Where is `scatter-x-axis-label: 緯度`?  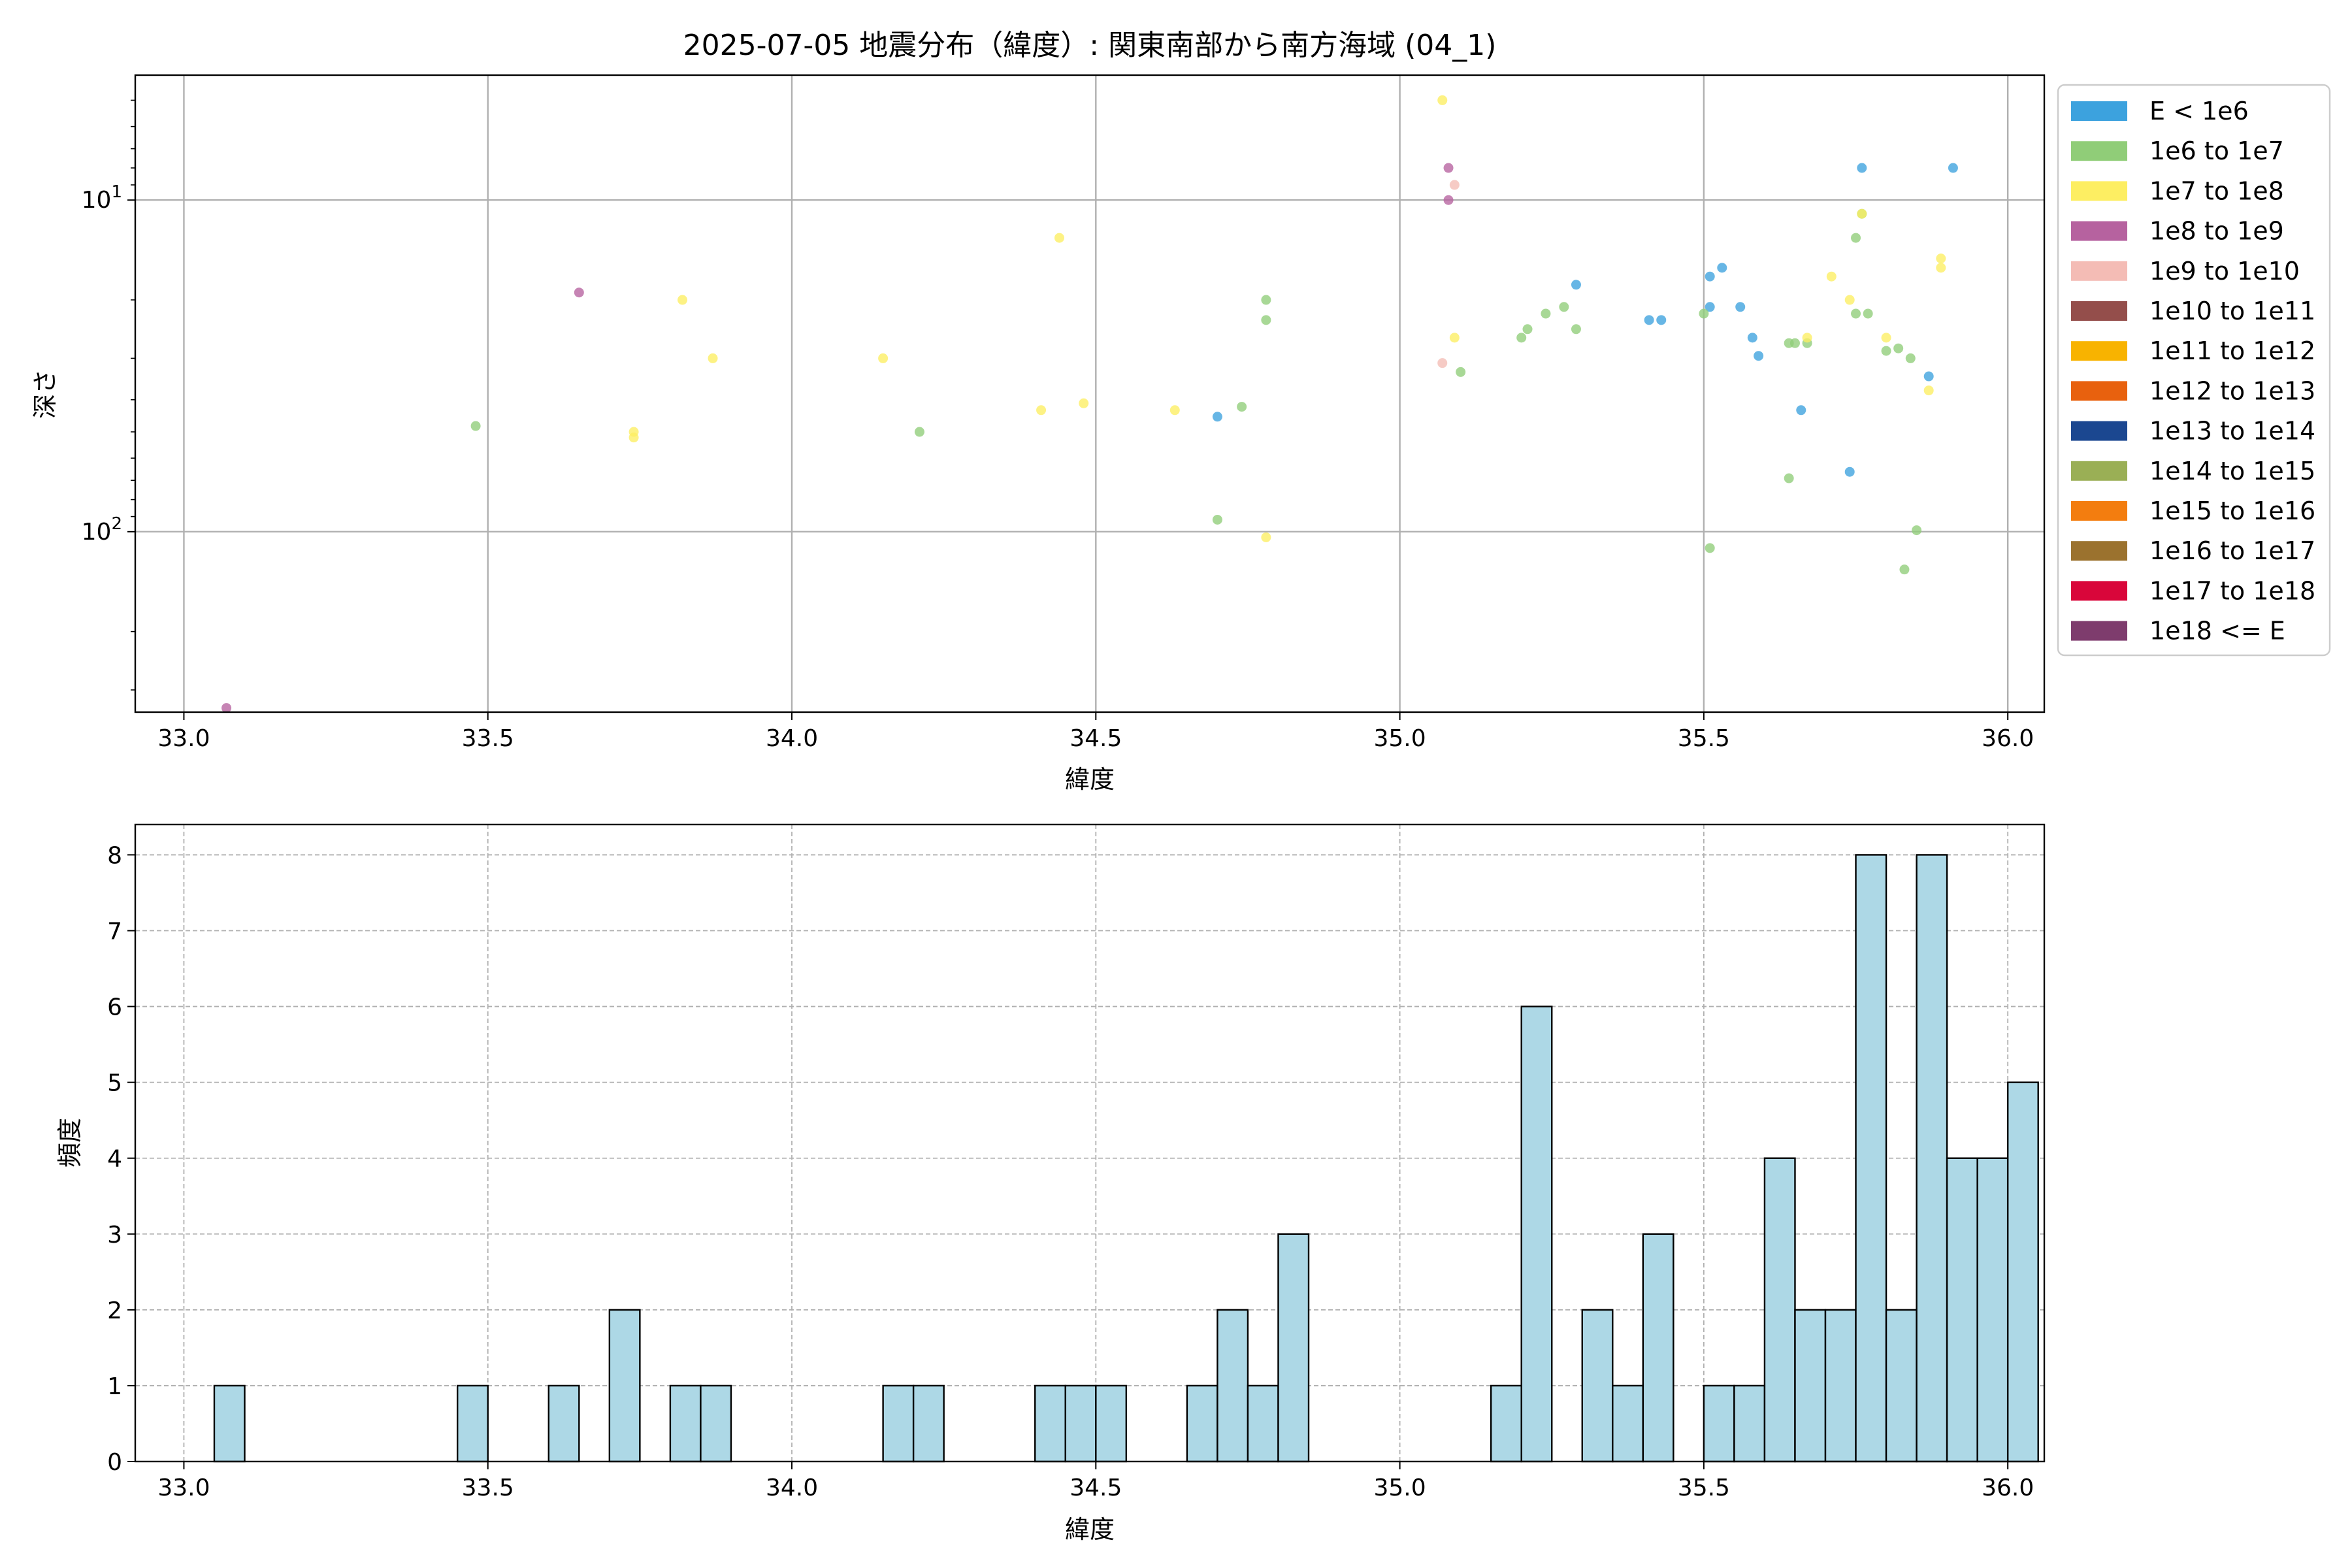
scatter-x-axis-label: 緯度 is located at coordinates (1090, 779).